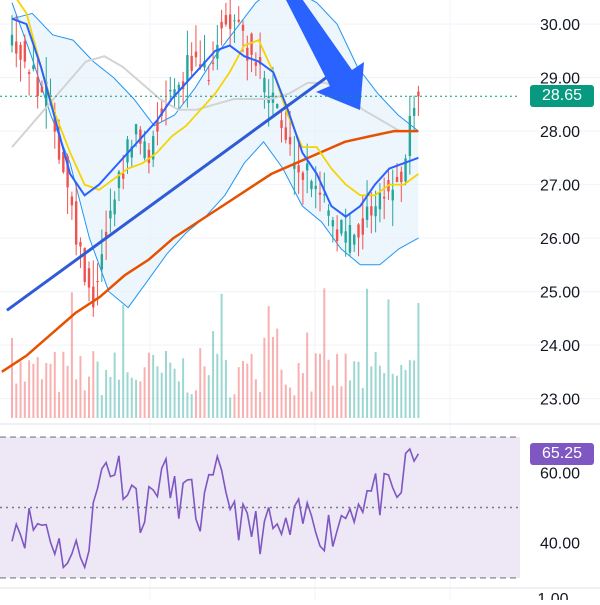 The width and height of the screenshot is (600, 605). Describe the element at coordinates (560, 544) in the screenshot. I see `rsi-tick-label: 40.00` at that location.